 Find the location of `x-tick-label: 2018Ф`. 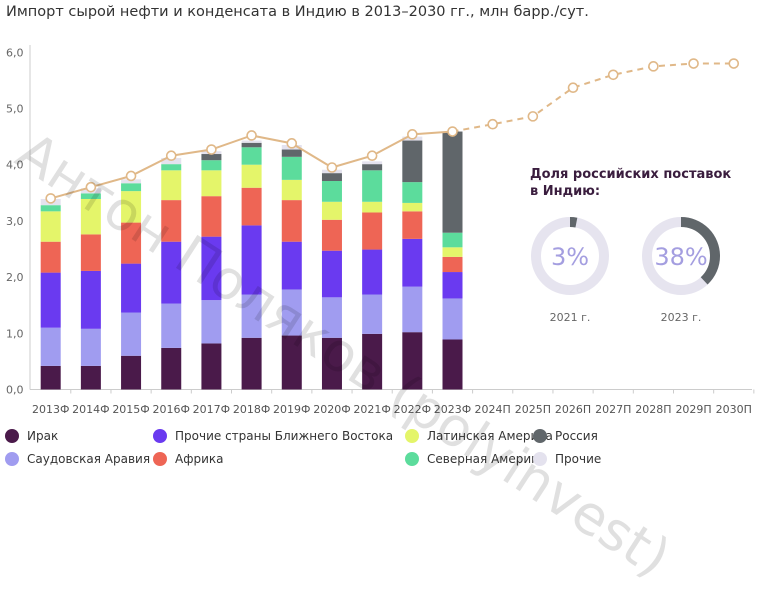

x-tick-label: 2018Ф is located at coordinates (251, 409).